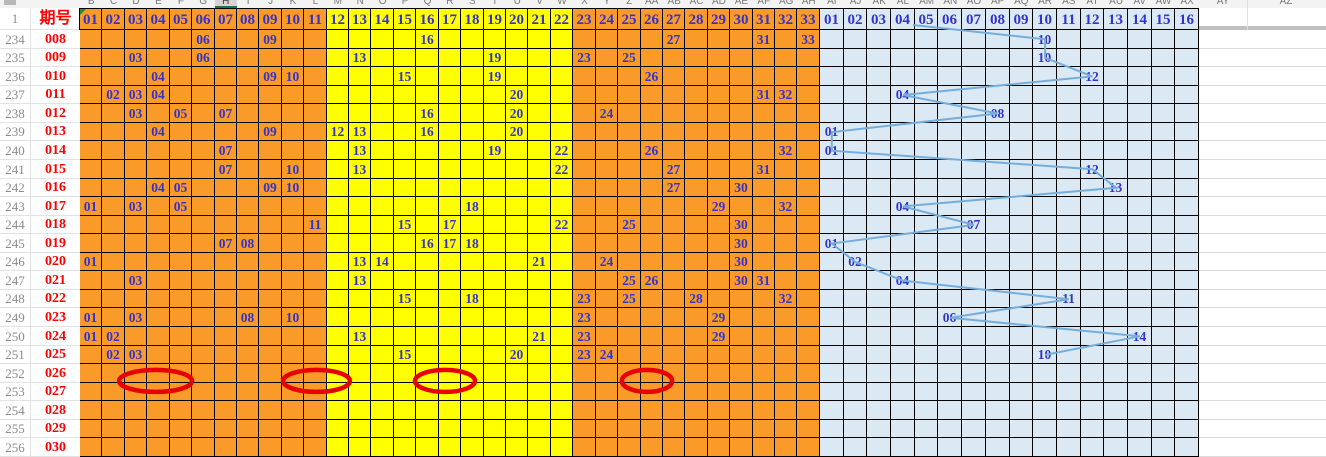 This screenshot has height=457, width=1326. Describe the element at coordinates (879, 19) in the screenshot. I see `blue-header-cell: 03` at that location.